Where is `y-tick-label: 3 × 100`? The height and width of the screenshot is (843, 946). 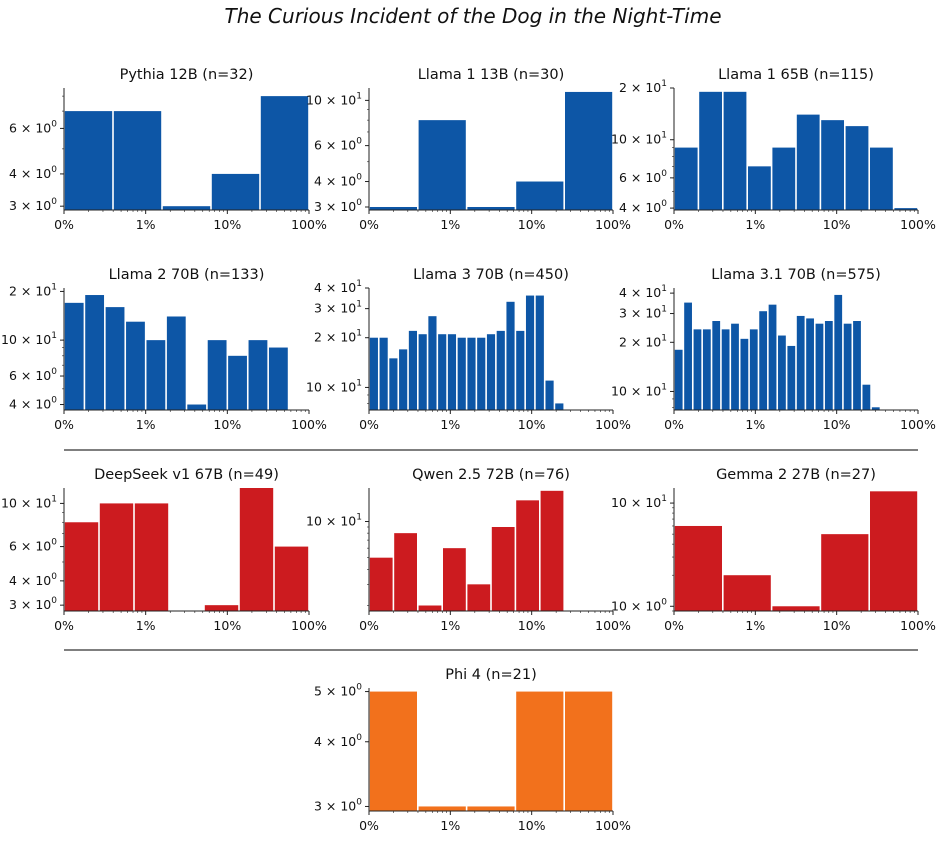 y-tick-label: 3 × 100 is located at coordinates (33, 205).